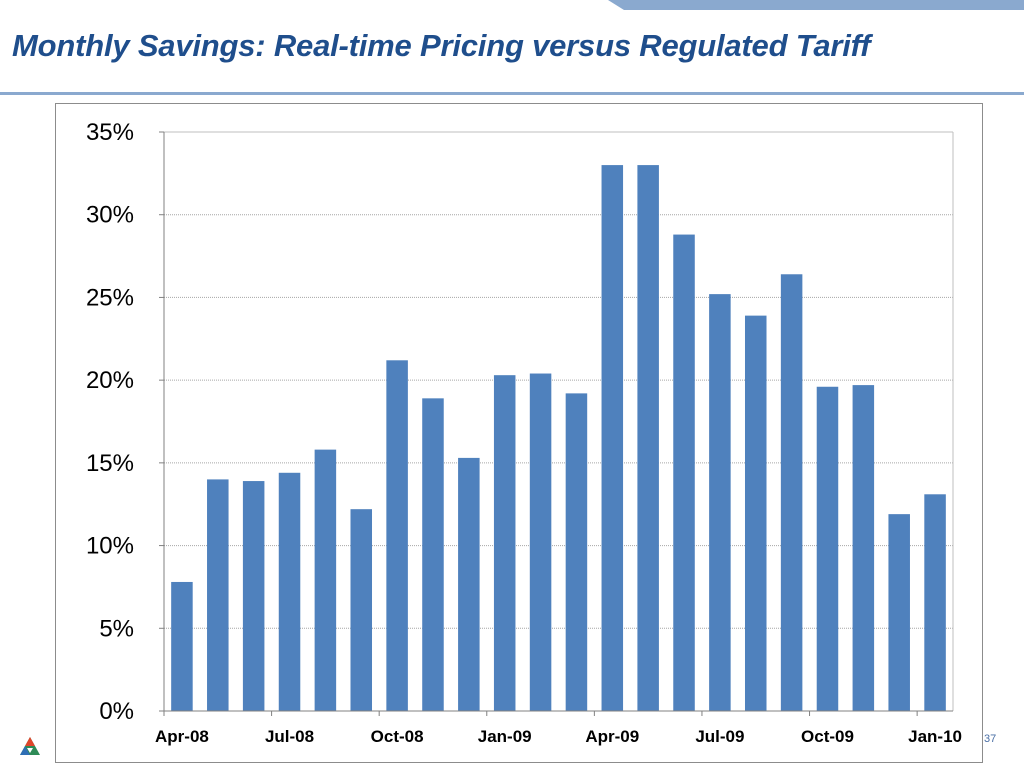 Image resolution: width=1024 pixels, height=768 pixels. Describe the element at coordinates (289, 736) in the screenshot. I see `x-tick-label: Jul-08` at that location.